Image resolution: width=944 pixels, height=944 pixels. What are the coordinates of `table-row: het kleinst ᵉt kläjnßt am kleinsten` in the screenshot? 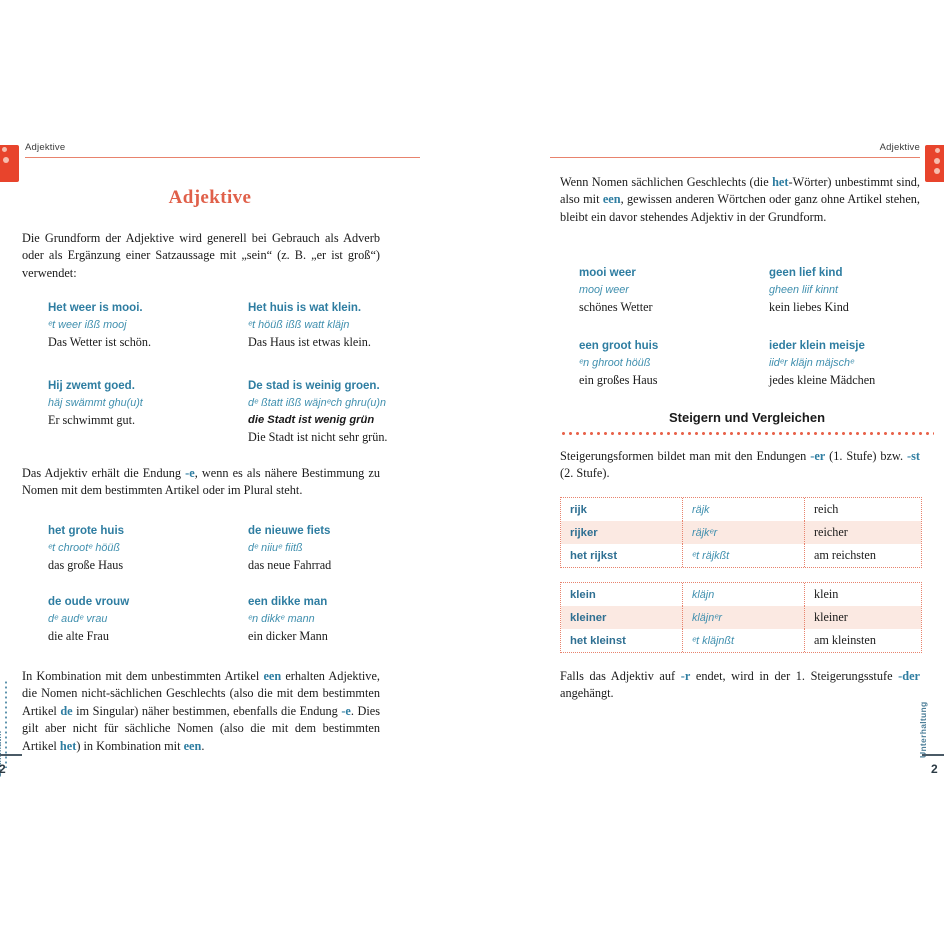 It's located at (741, 640).